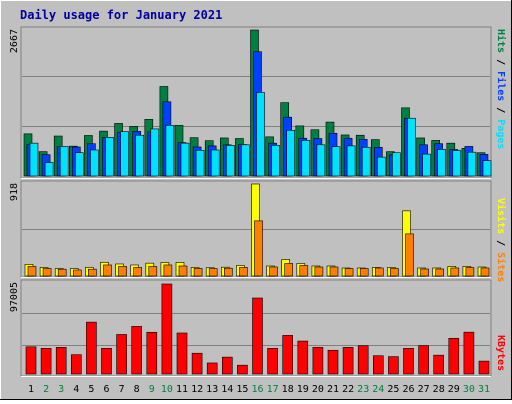  Describe the element at coordinates (501, 86) in the screenshot. I see `legend-files: Files` at that location.